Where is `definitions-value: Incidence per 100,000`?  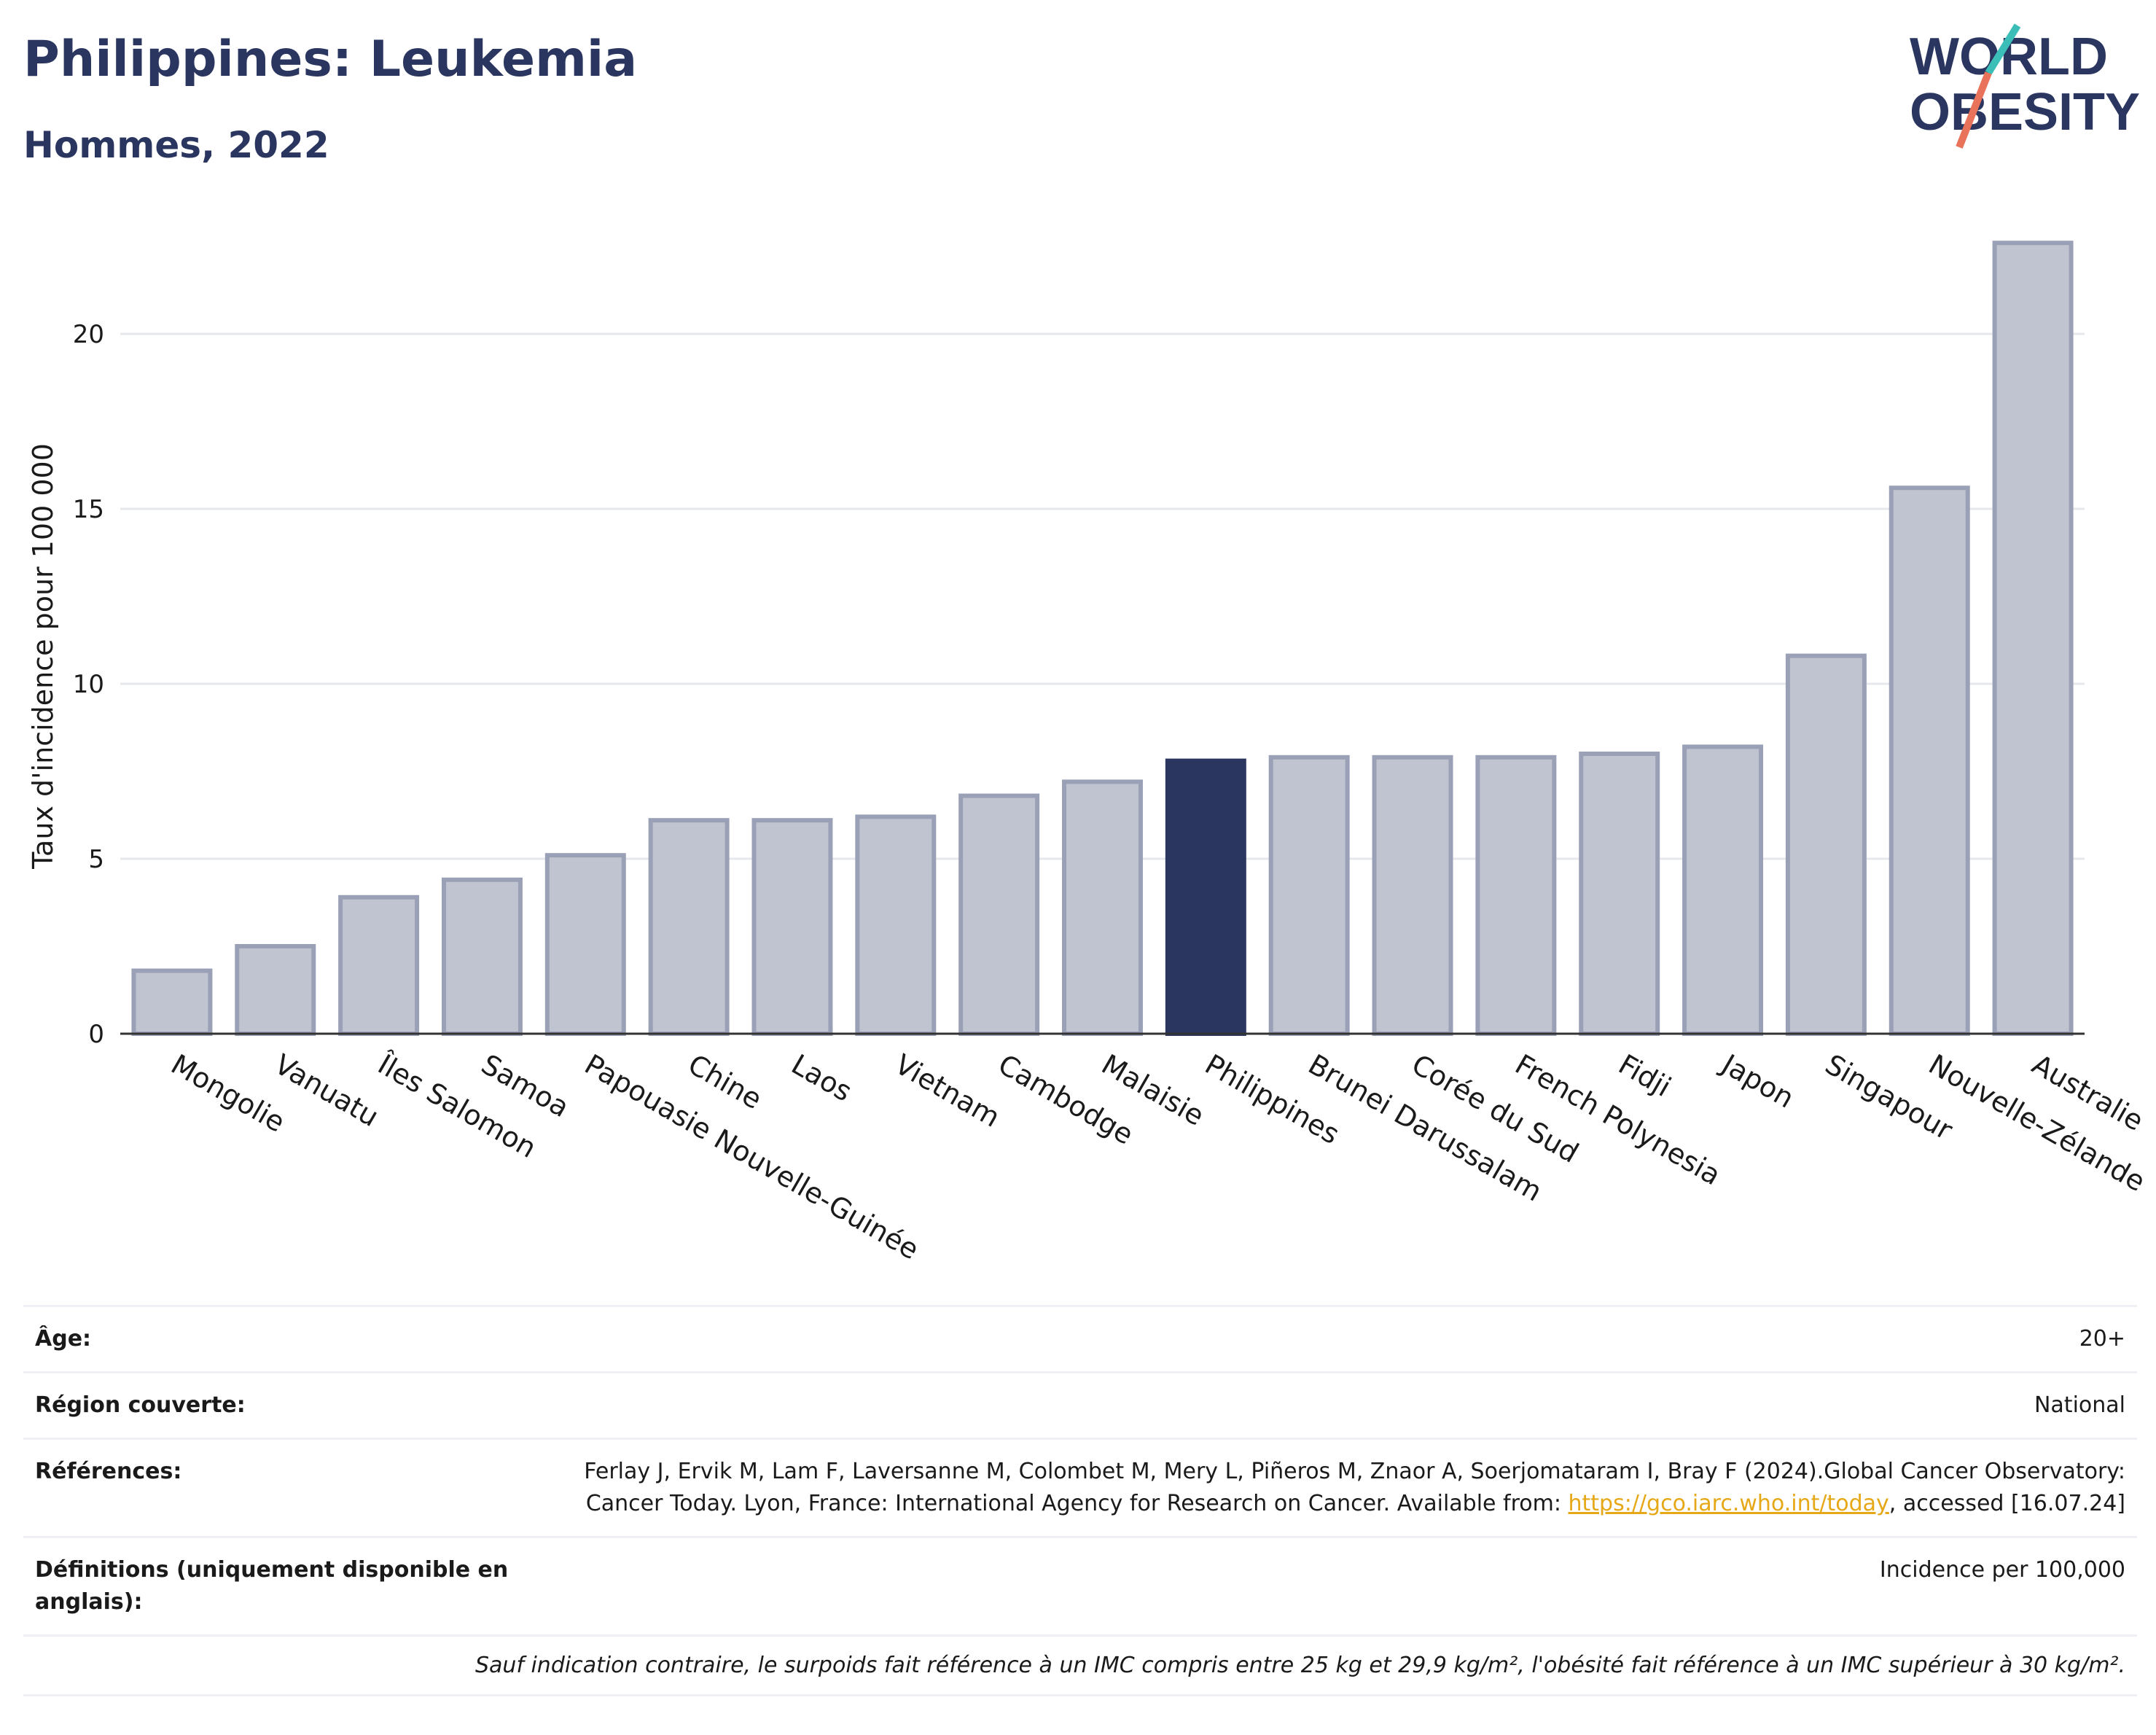 definitions-value: Incidence per 100,000 is located at coordinates (2002, 1570).